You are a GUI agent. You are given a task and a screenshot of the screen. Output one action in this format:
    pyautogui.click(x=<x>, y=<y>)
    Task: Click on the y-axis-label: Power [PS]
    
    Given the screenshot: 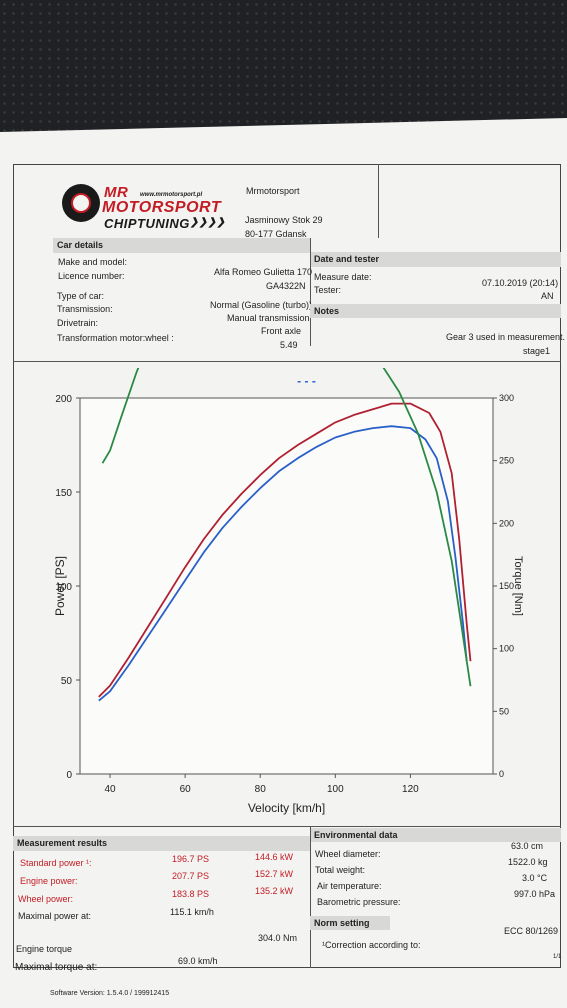 What is the action you would take?
    pyautogui.click(x=60, y=586)
    